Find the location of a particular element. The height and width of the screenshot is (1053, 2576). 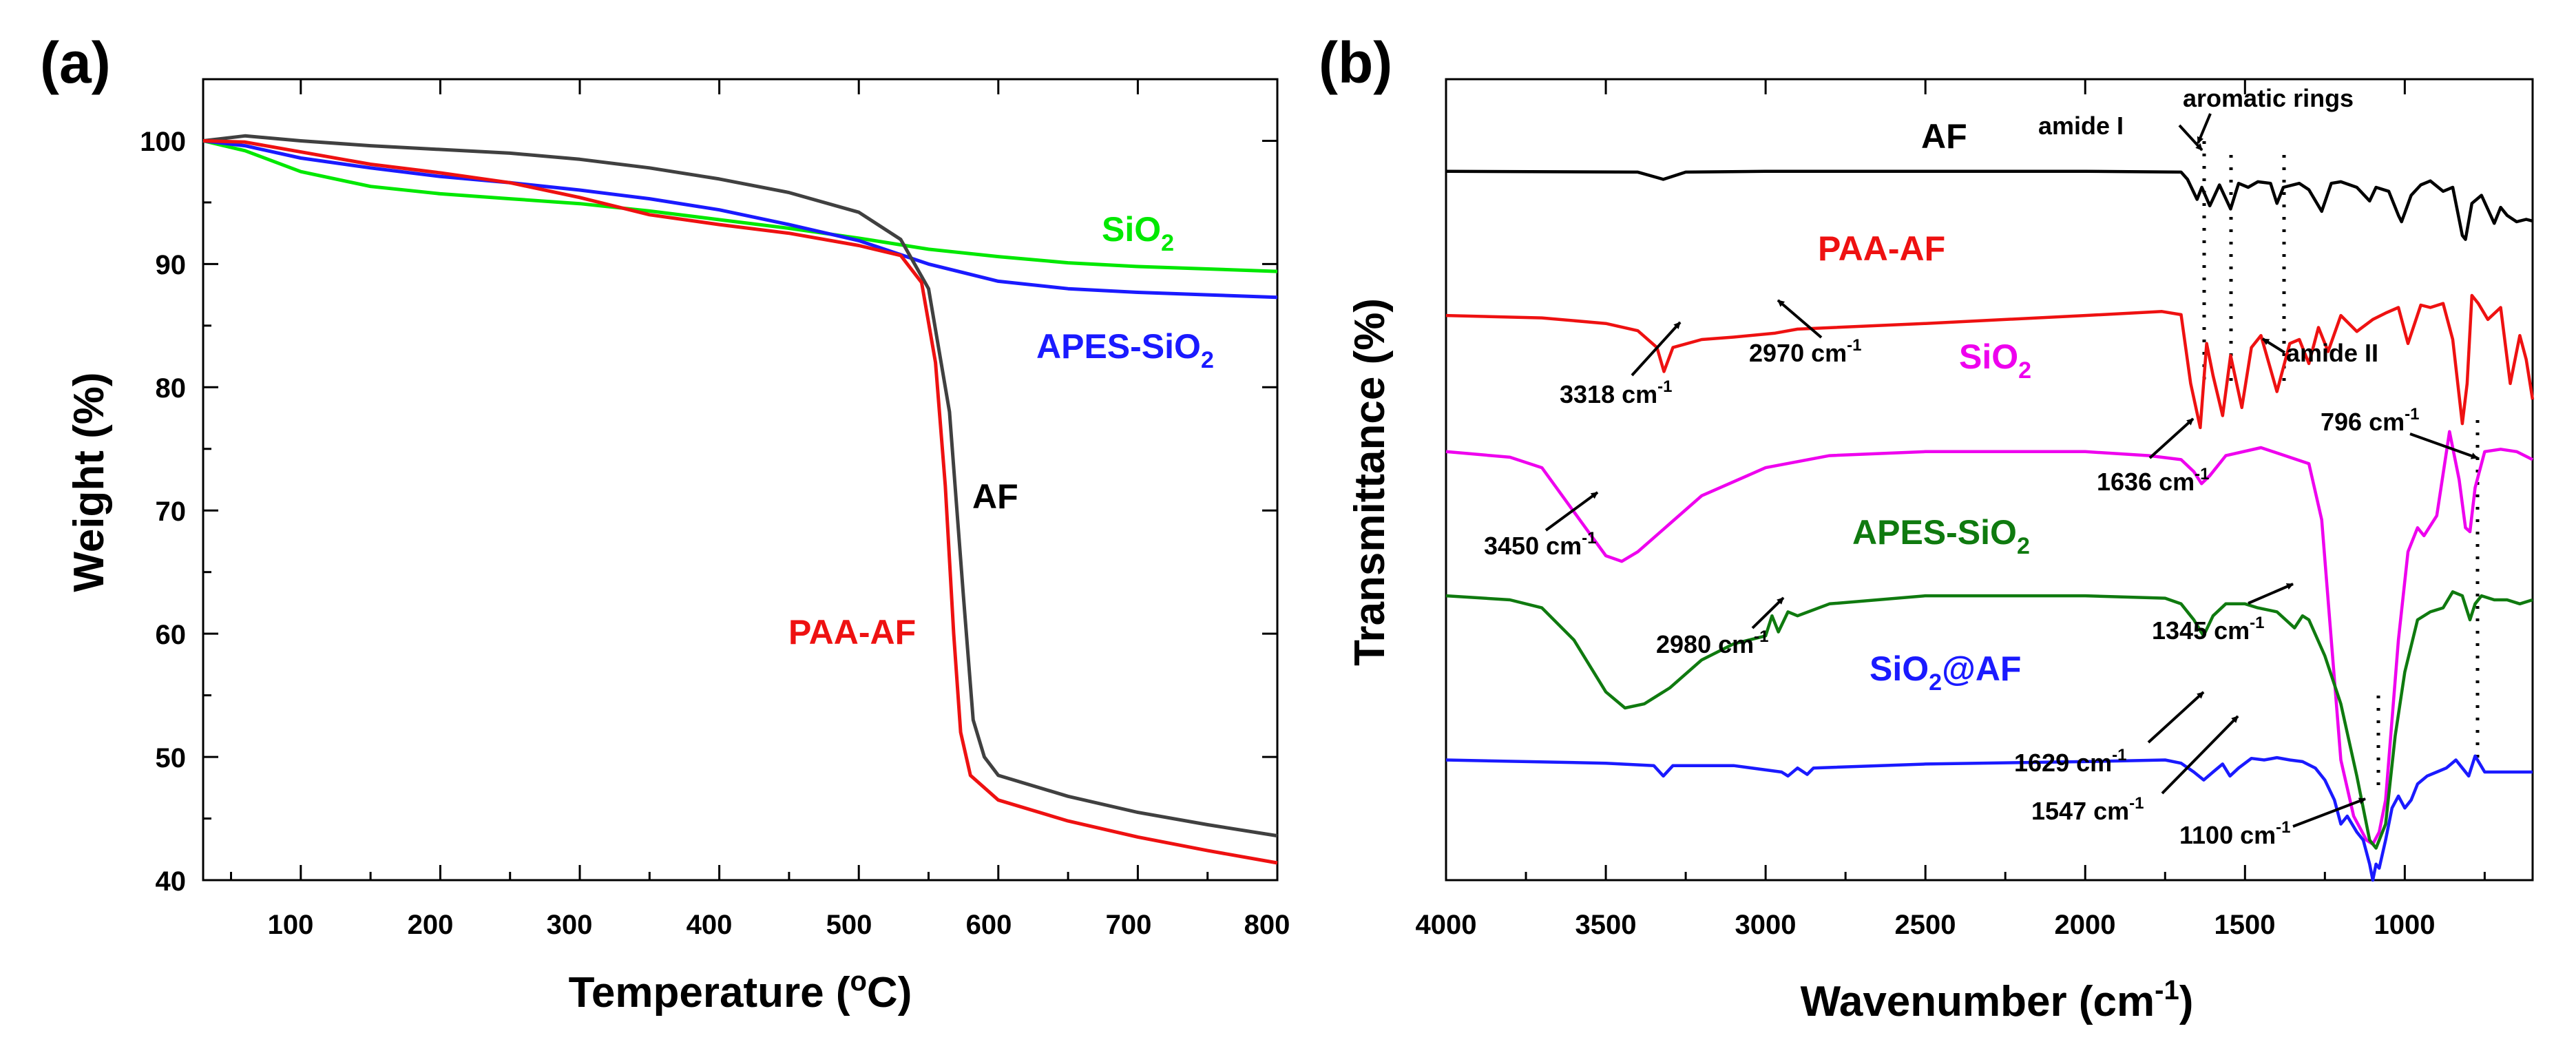

x-tick-label-a: 700 is located at coordinates (1129, 925).